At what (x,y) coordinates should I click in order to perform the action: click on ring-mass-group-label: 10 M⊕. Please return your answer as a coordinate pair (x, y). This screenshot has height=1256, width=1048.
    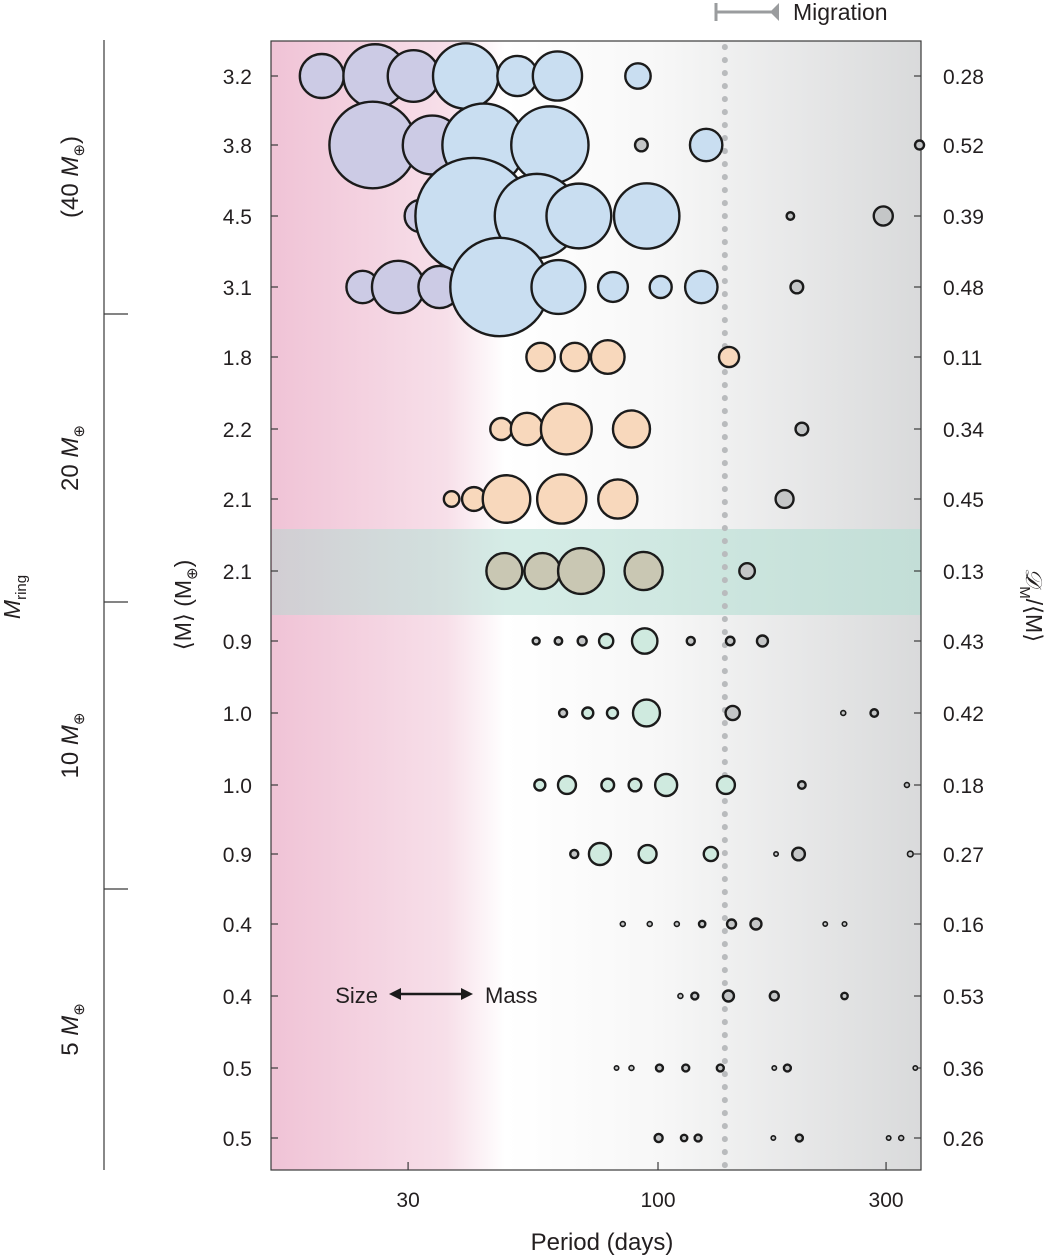
    Looking at the image, I should click on (72, 746).